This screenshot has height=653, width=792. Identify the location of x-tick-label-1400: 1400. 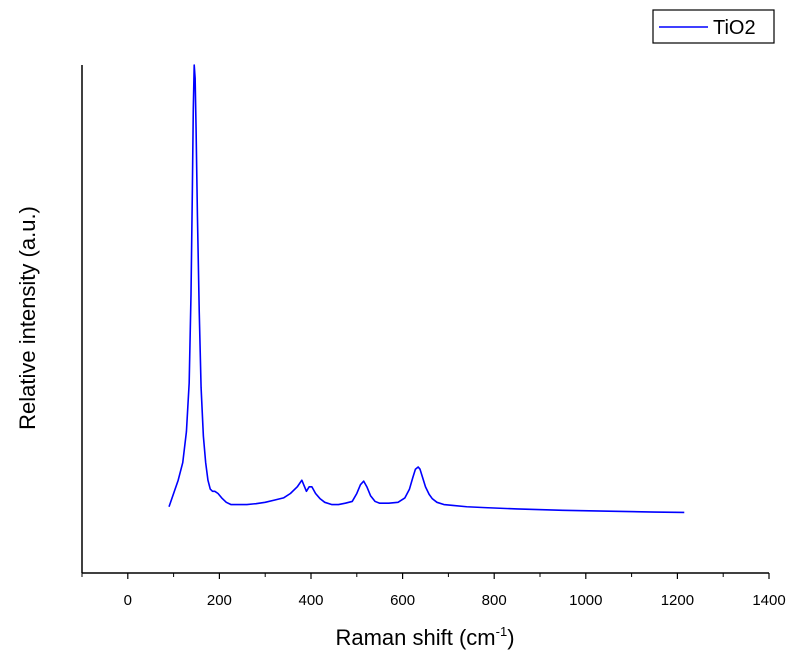
(768, 600).